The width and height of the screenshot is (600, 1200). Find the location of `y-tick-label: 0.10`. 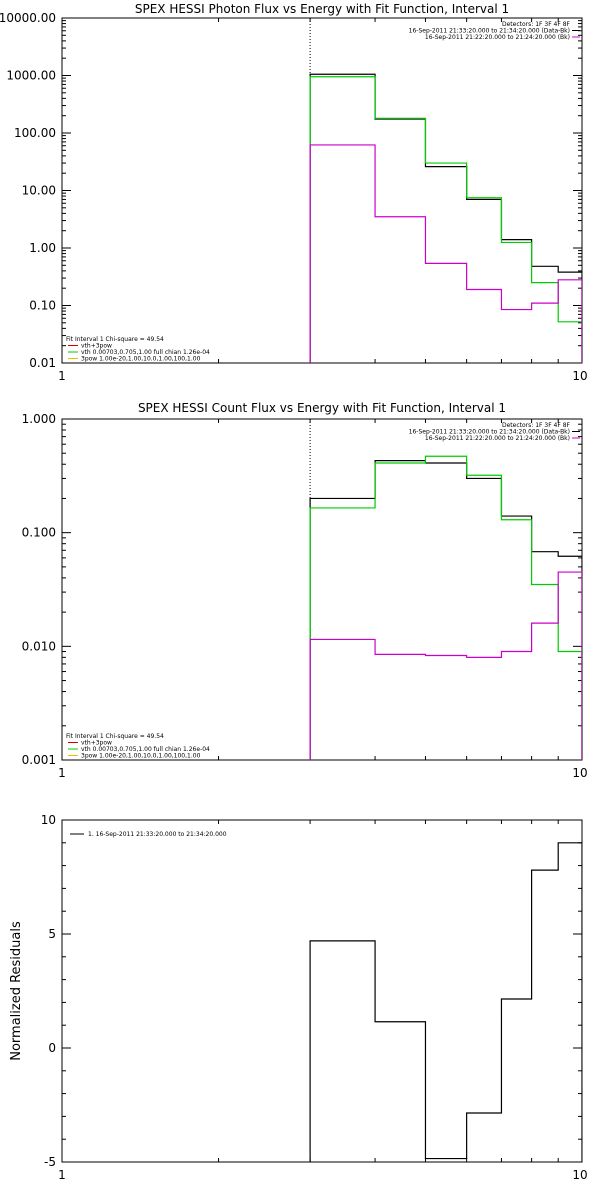

y-tick-label: 0.10 is located at coordinates (42, 306).